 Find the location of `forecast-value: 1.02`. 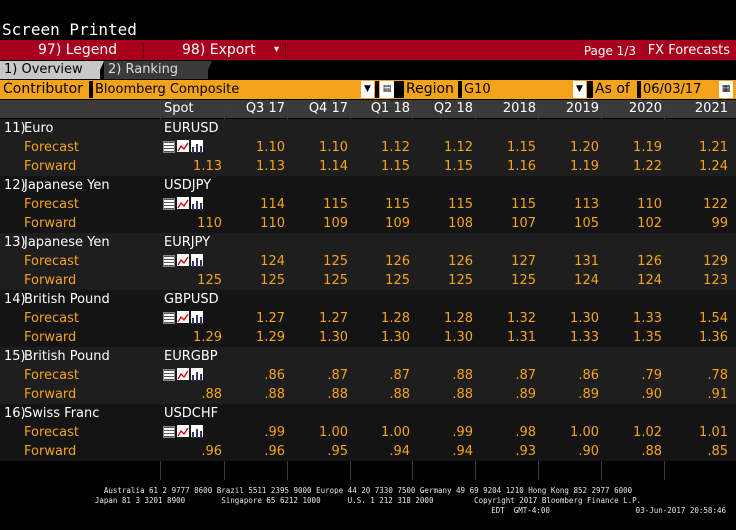

forecast-value: 1.02 is located at coordinates (647, 432).